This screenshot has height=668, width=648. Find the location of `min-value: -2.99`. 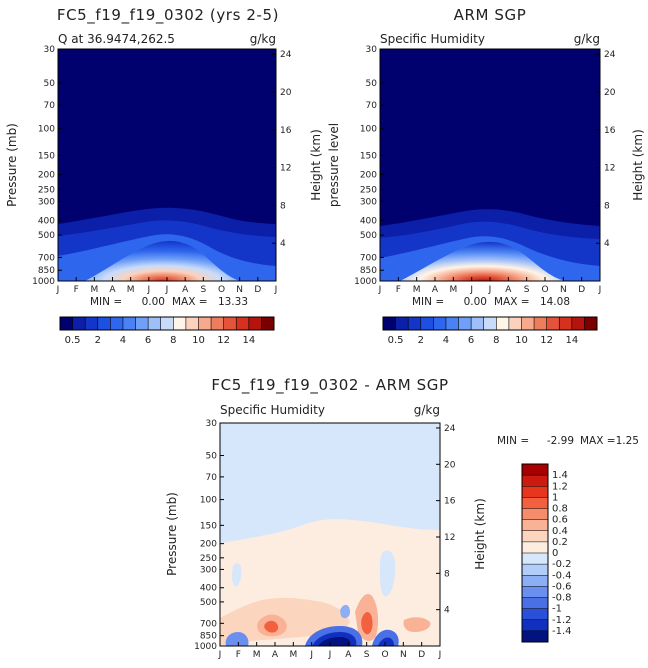

min-value: -2.99 is located at coordinates (560, 441).